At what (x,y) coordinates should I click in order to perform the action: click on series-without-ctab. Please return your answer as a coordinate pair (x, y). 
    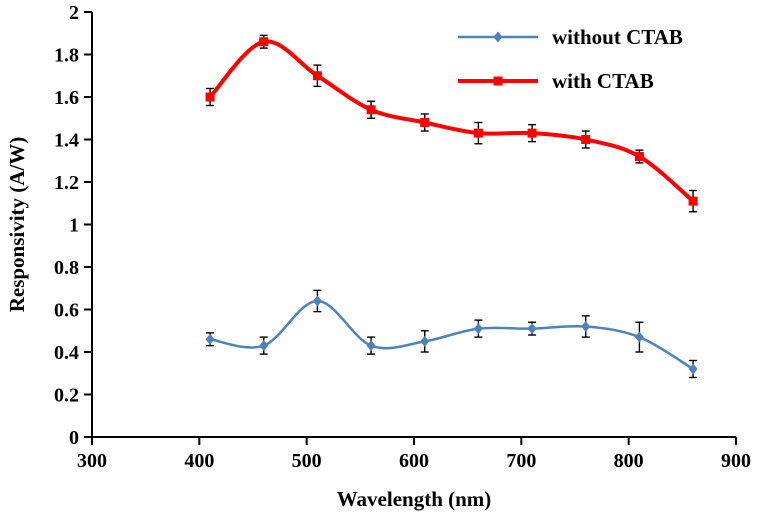
    Looking at the image, I should click on (451, 334).